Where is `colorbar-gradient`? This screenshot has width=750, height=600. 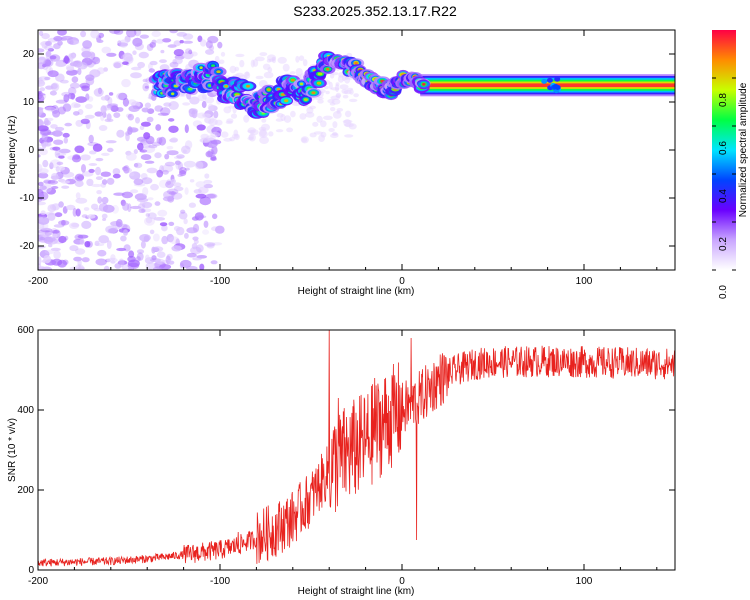
colorbar-gradient is located at coordinates (724, 150).